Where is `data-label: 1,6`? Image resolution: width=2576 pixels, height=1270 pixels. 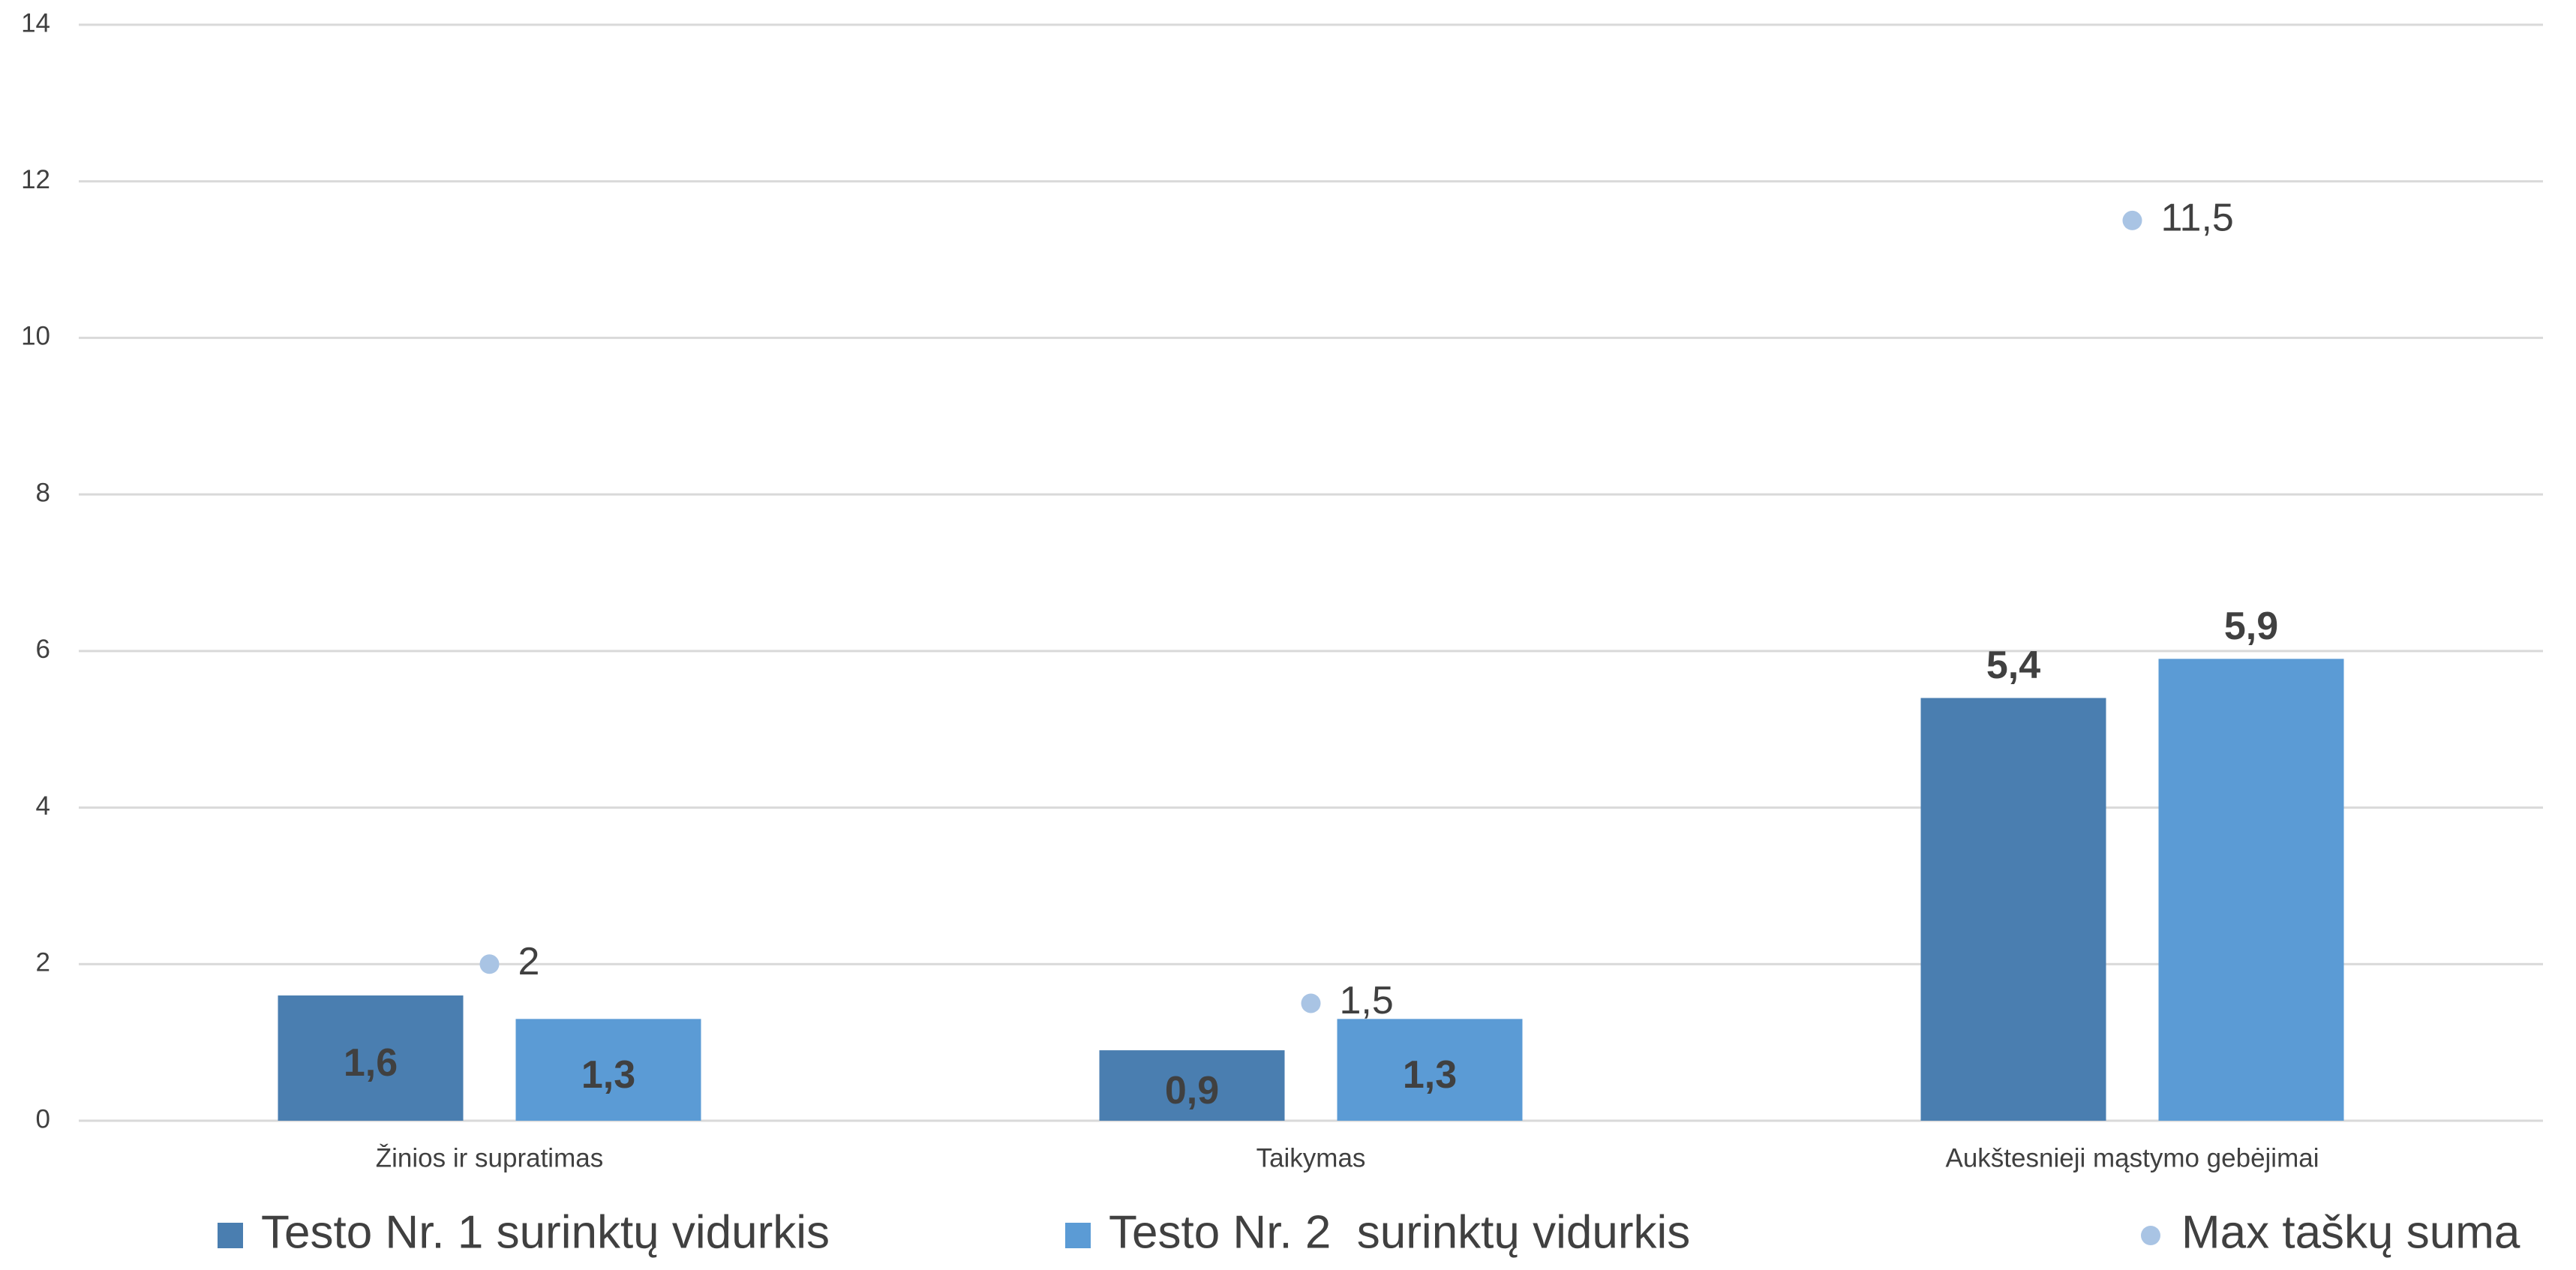
data-label: 1,6 is located at coordinates (371, 1063).